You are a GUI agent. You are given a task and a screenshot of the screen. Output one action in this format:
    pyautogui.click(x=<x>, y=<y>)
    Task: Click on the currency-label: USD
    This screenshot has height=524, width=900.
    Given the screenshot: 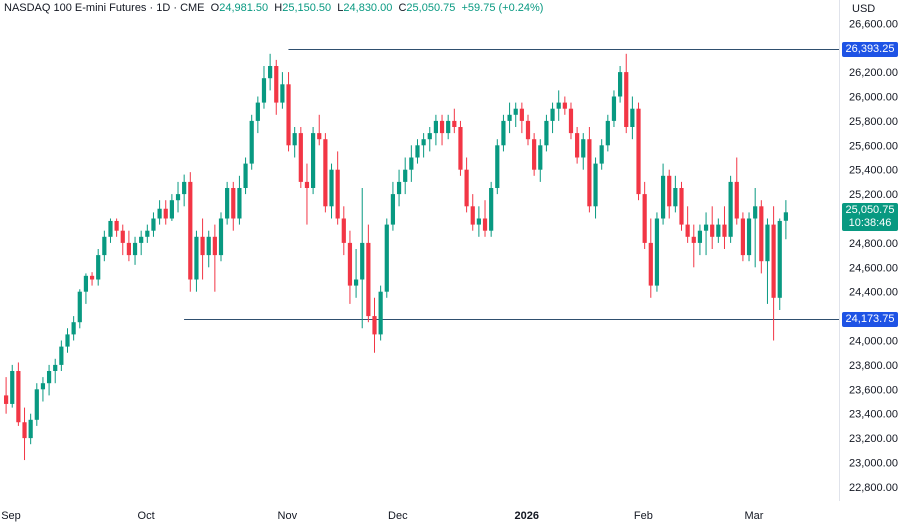 What is the action you would take?
    pyautogui.click(x=864, y=9)
    